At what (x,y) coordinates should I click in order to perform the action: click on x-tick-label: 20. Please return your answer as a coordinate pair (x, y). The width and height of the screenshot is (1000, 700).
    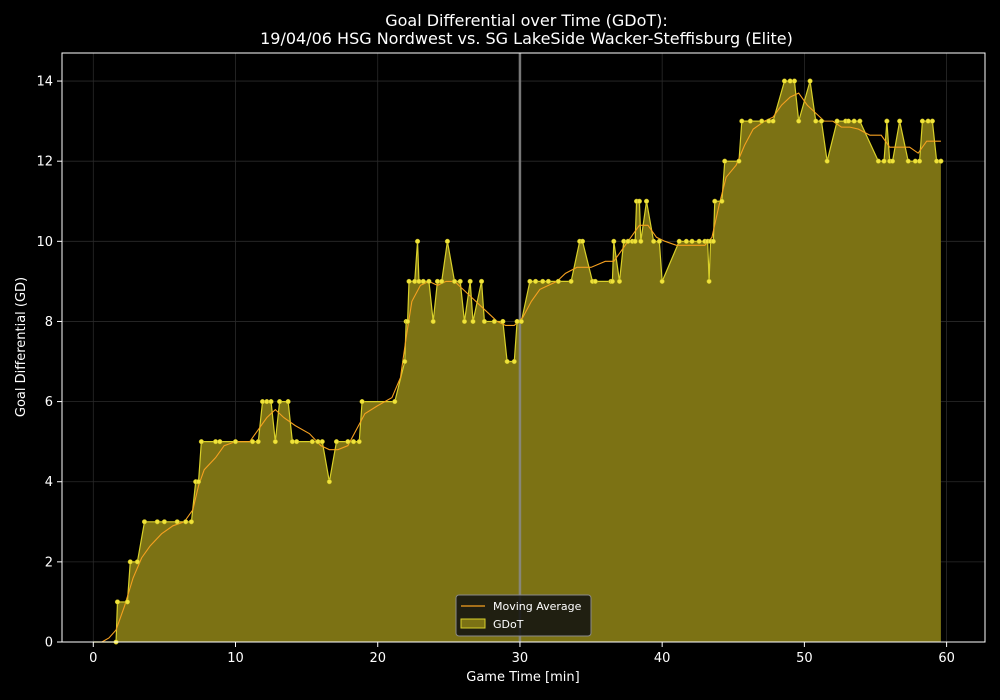
    Looking at the image, I should click on (377, 658).